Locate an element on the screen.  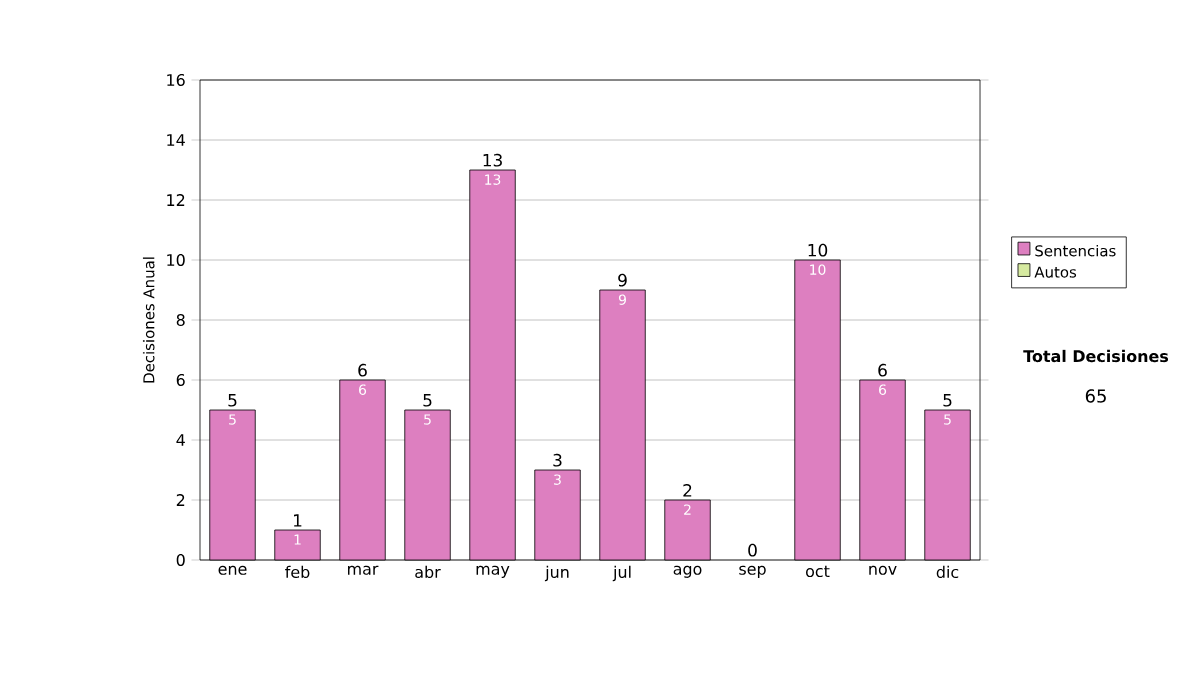
total-label: 2 is located at coordinates (687, 490).